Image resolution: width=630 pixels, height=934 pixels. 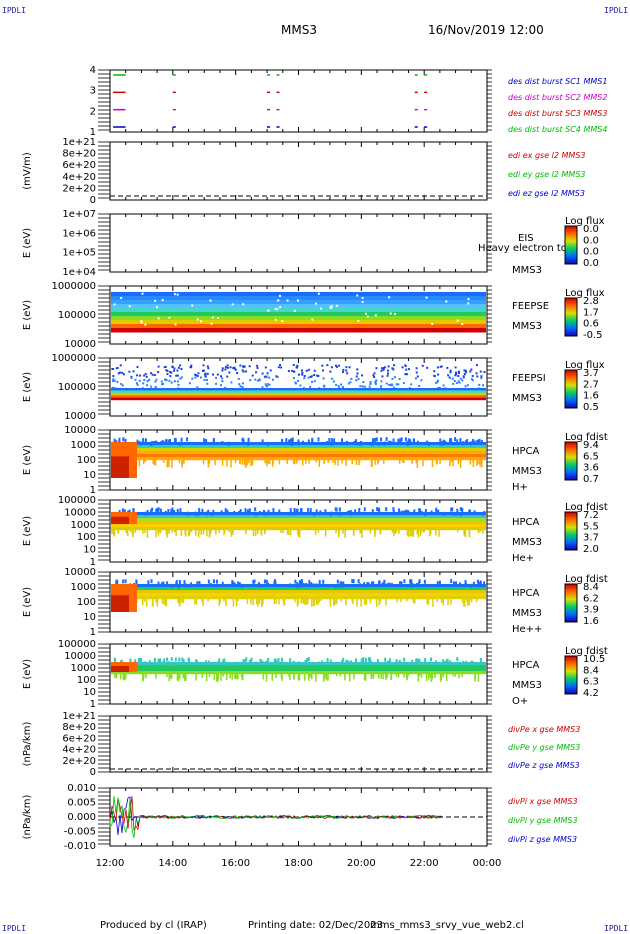 What do you see at coordinates (80, 656) in the screenshot?
I see `y-tick-label: 10000` at bounding box center [80, 656].